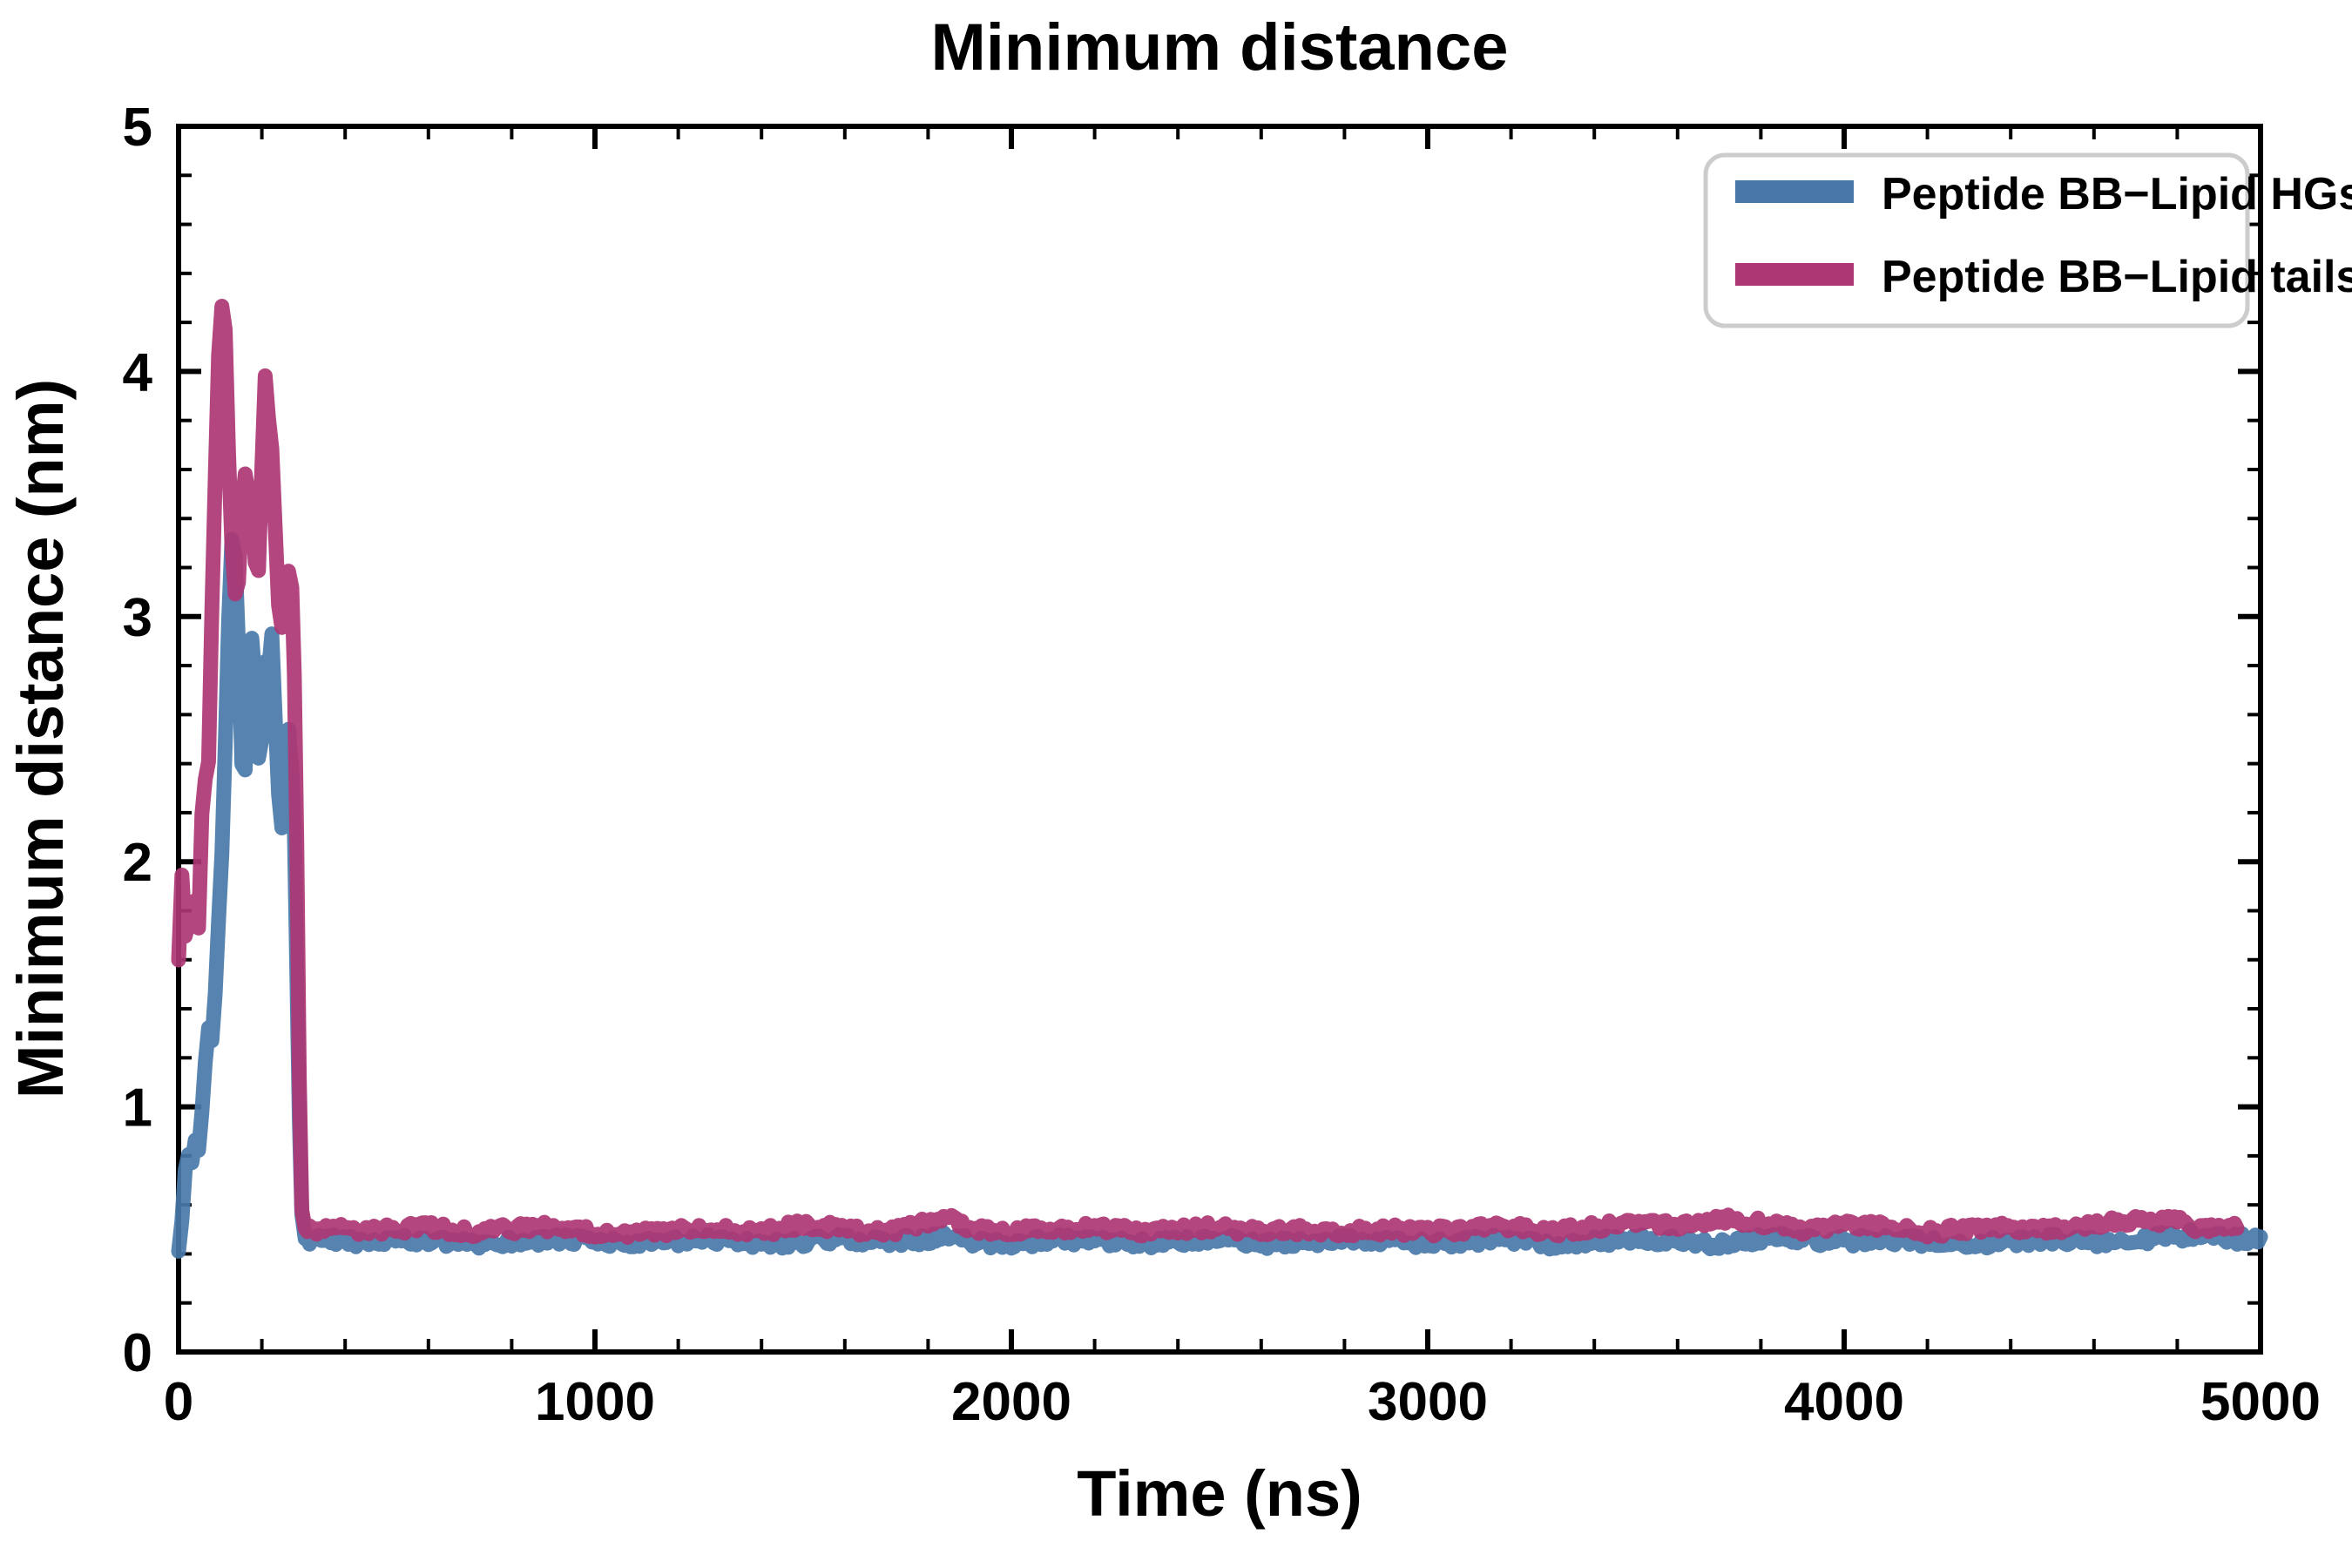 The image size is (2352, 1568). I want to click on y-tick-label: 2, so click(137, 863).